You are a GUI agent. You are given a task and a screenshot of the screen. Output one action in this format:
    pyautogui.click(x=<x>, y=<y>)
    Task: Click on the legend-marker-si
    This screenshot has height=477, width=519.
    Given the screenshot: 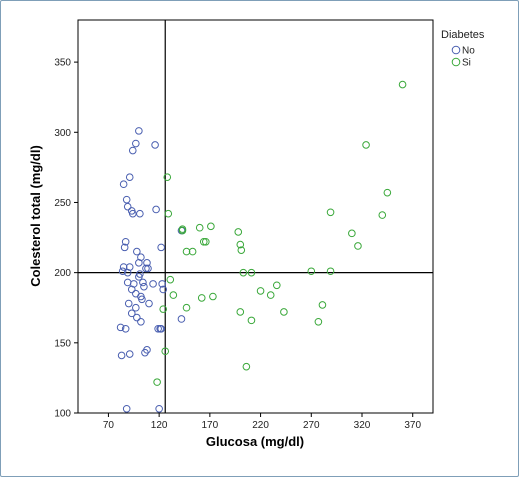 What is the action you would take?
    pyautogui.click(x=456, y=62)
    